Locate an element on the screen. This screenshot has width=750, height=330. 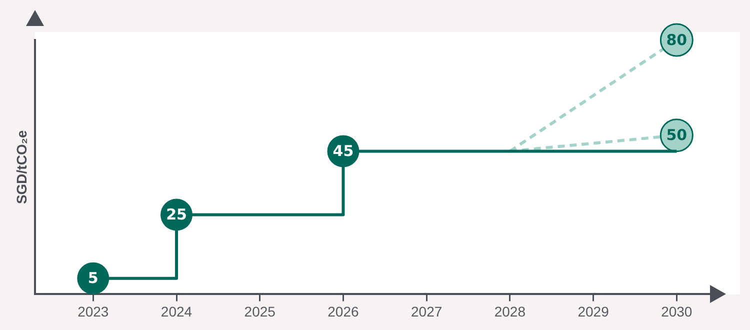
data-label: 45 is located at coordinates (343, 151).